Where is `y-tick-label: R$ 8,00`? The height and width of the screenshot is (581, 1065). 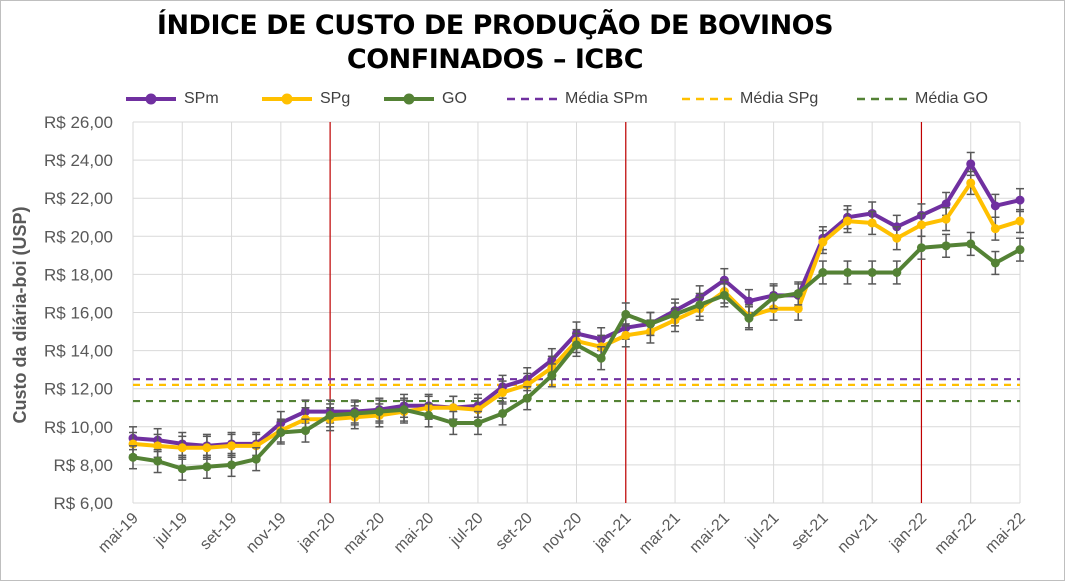 y-tick-label: R$ 8,00 is located at coordinates (83, 465).